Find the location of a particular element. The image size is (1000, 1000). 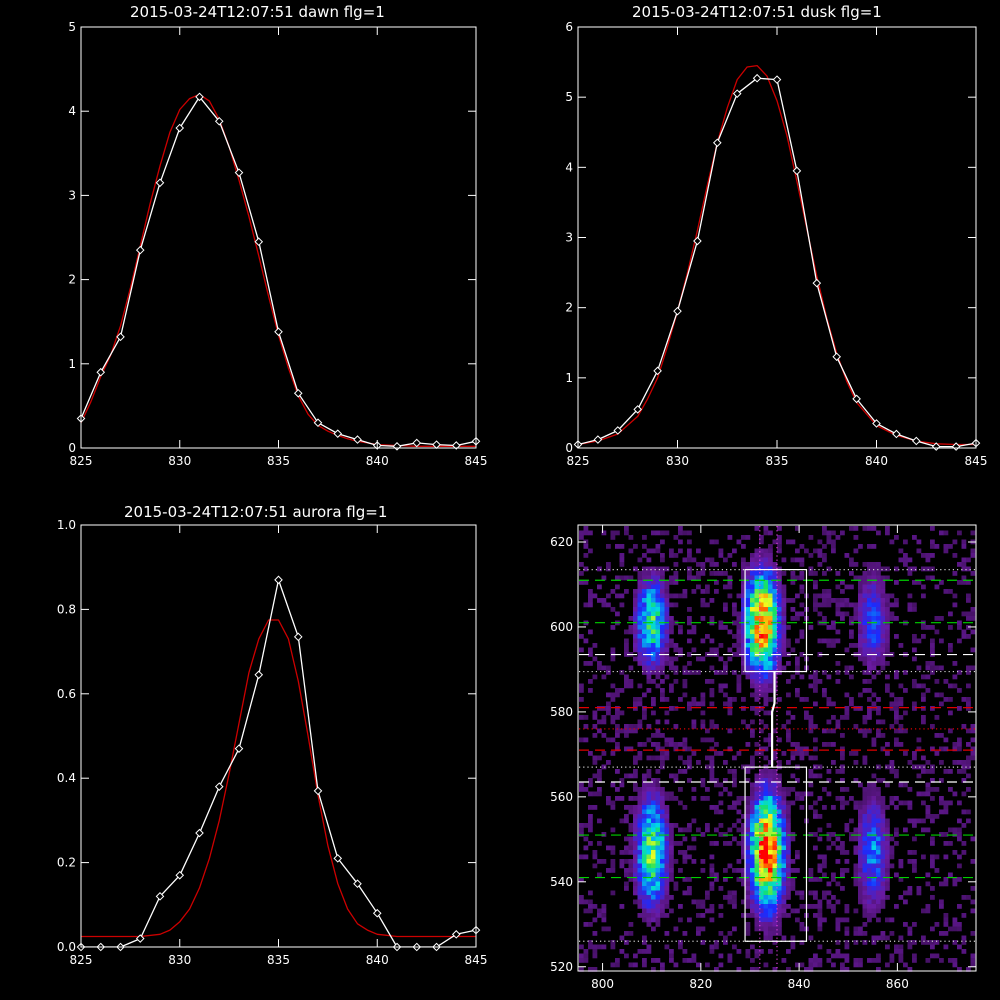

dawn-ytick-label: 1 is located at coordinates (72, 364).